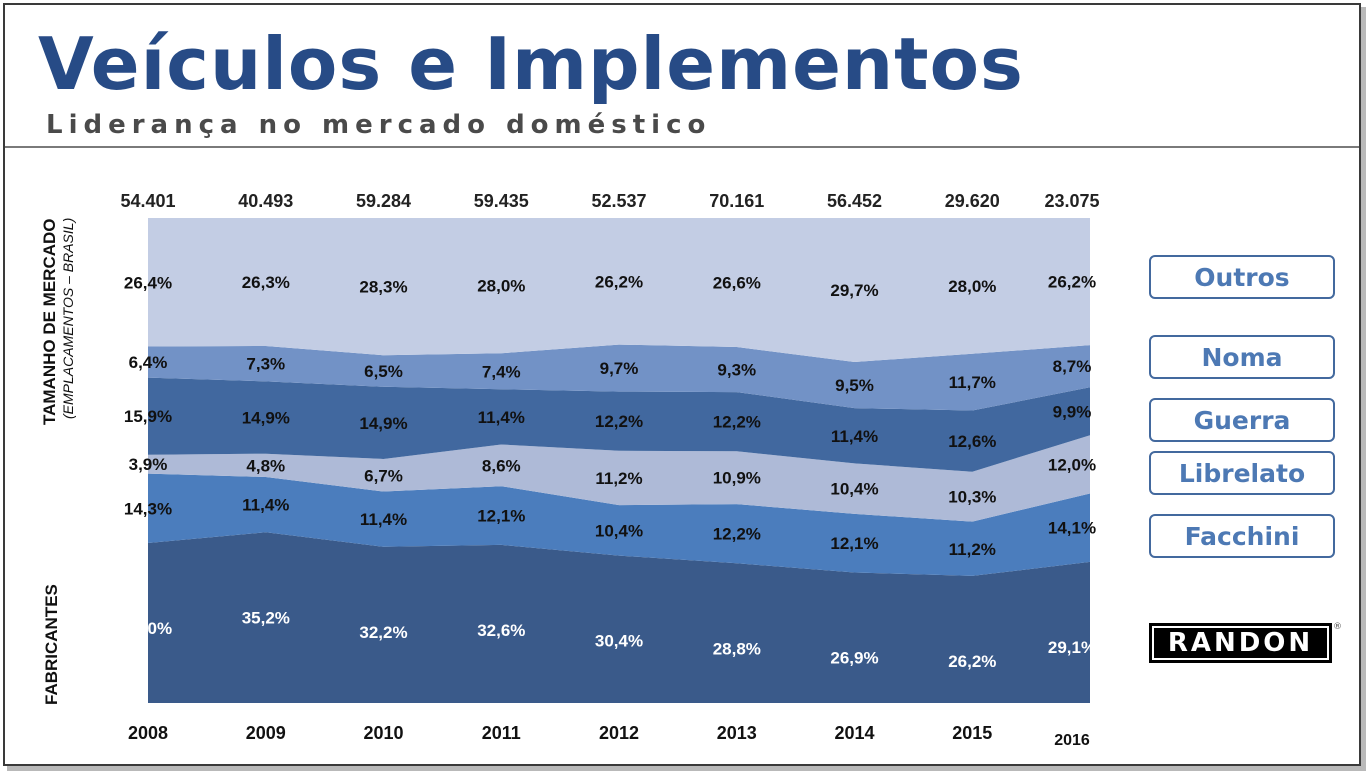  What do you see at coordinates (383, 423) in the screenshot?
I see `value-label-guerra-2010: 14,9%` at bounding box center [383, 423].